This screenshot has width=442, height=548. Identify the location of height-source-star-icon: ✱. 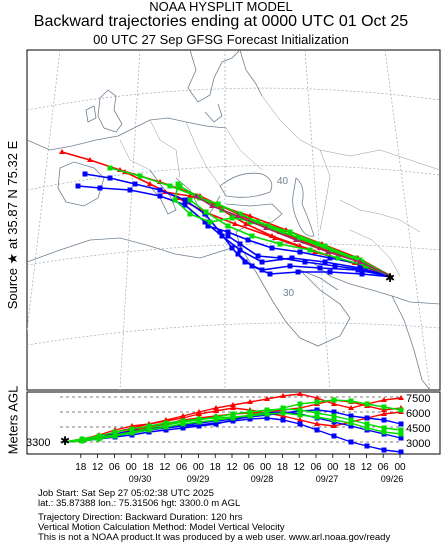
(65, 441).